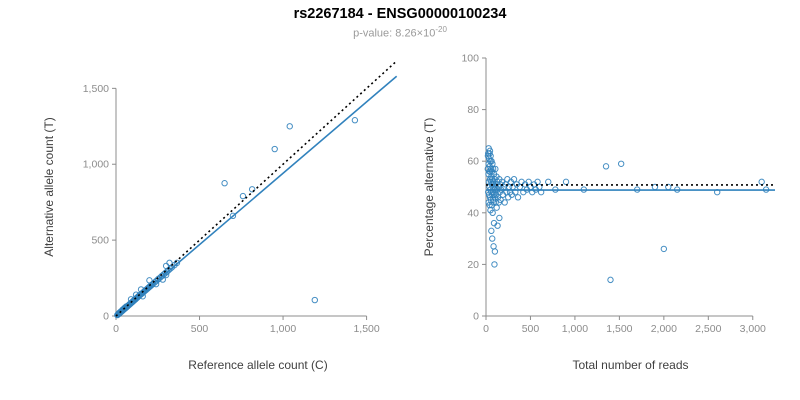  What do you see at coordinates (473, 213) in the screenshot?
I see `svg-text: 40` at bounding box center [473, 213].